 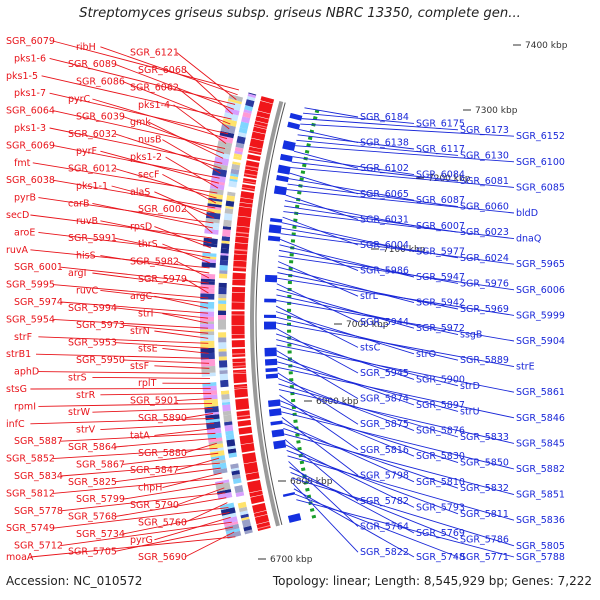 I want to click on right-gene-label: SGR_6152, so click(x=540, y=136).